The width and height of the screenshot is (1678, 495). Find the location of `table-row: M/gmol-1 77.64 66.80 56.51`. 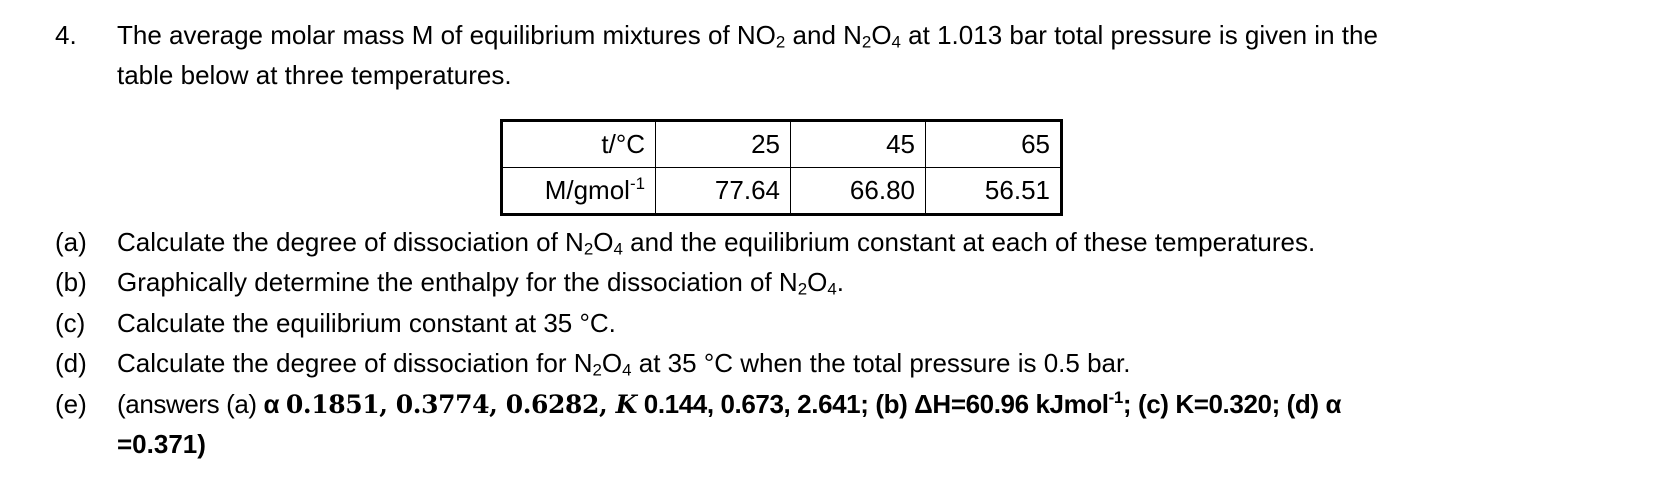

table-row: M/gmol-1 77.64 66.80 56.51 is located at coordinates (781, 191).